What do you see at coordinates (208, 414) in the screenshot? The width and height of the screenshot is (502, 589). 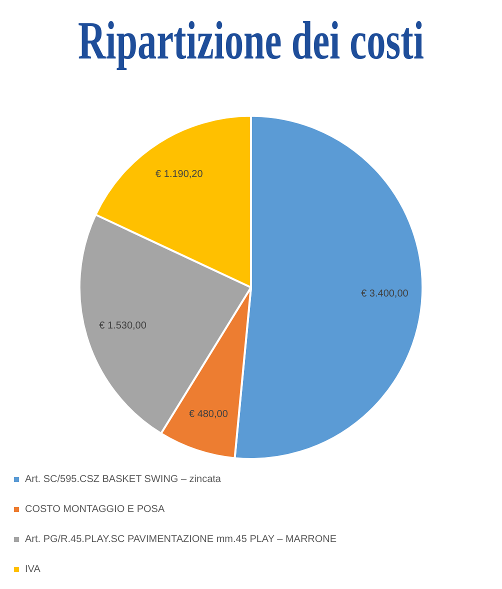 I see `data-label: € 480,00` at bounding box center [208, 414].